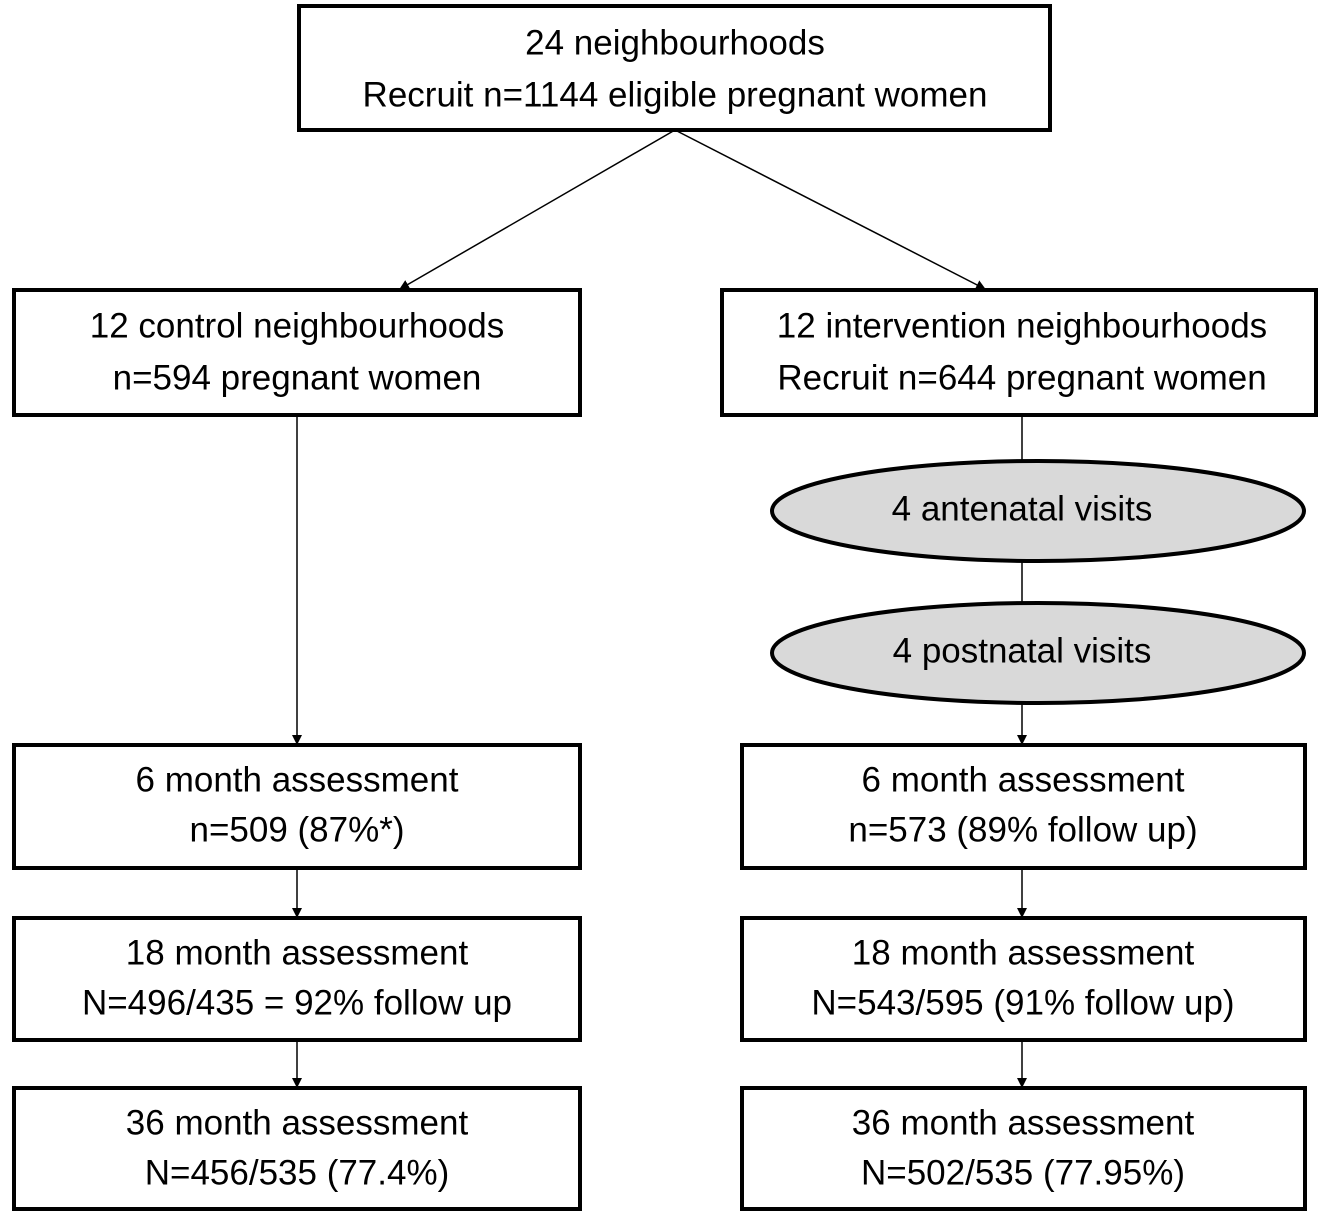  What do you see at coordinates (1022, 508) in the screenshot?
I see `node-label: 4 antenatal visits` at bounding box center [1022, 508].